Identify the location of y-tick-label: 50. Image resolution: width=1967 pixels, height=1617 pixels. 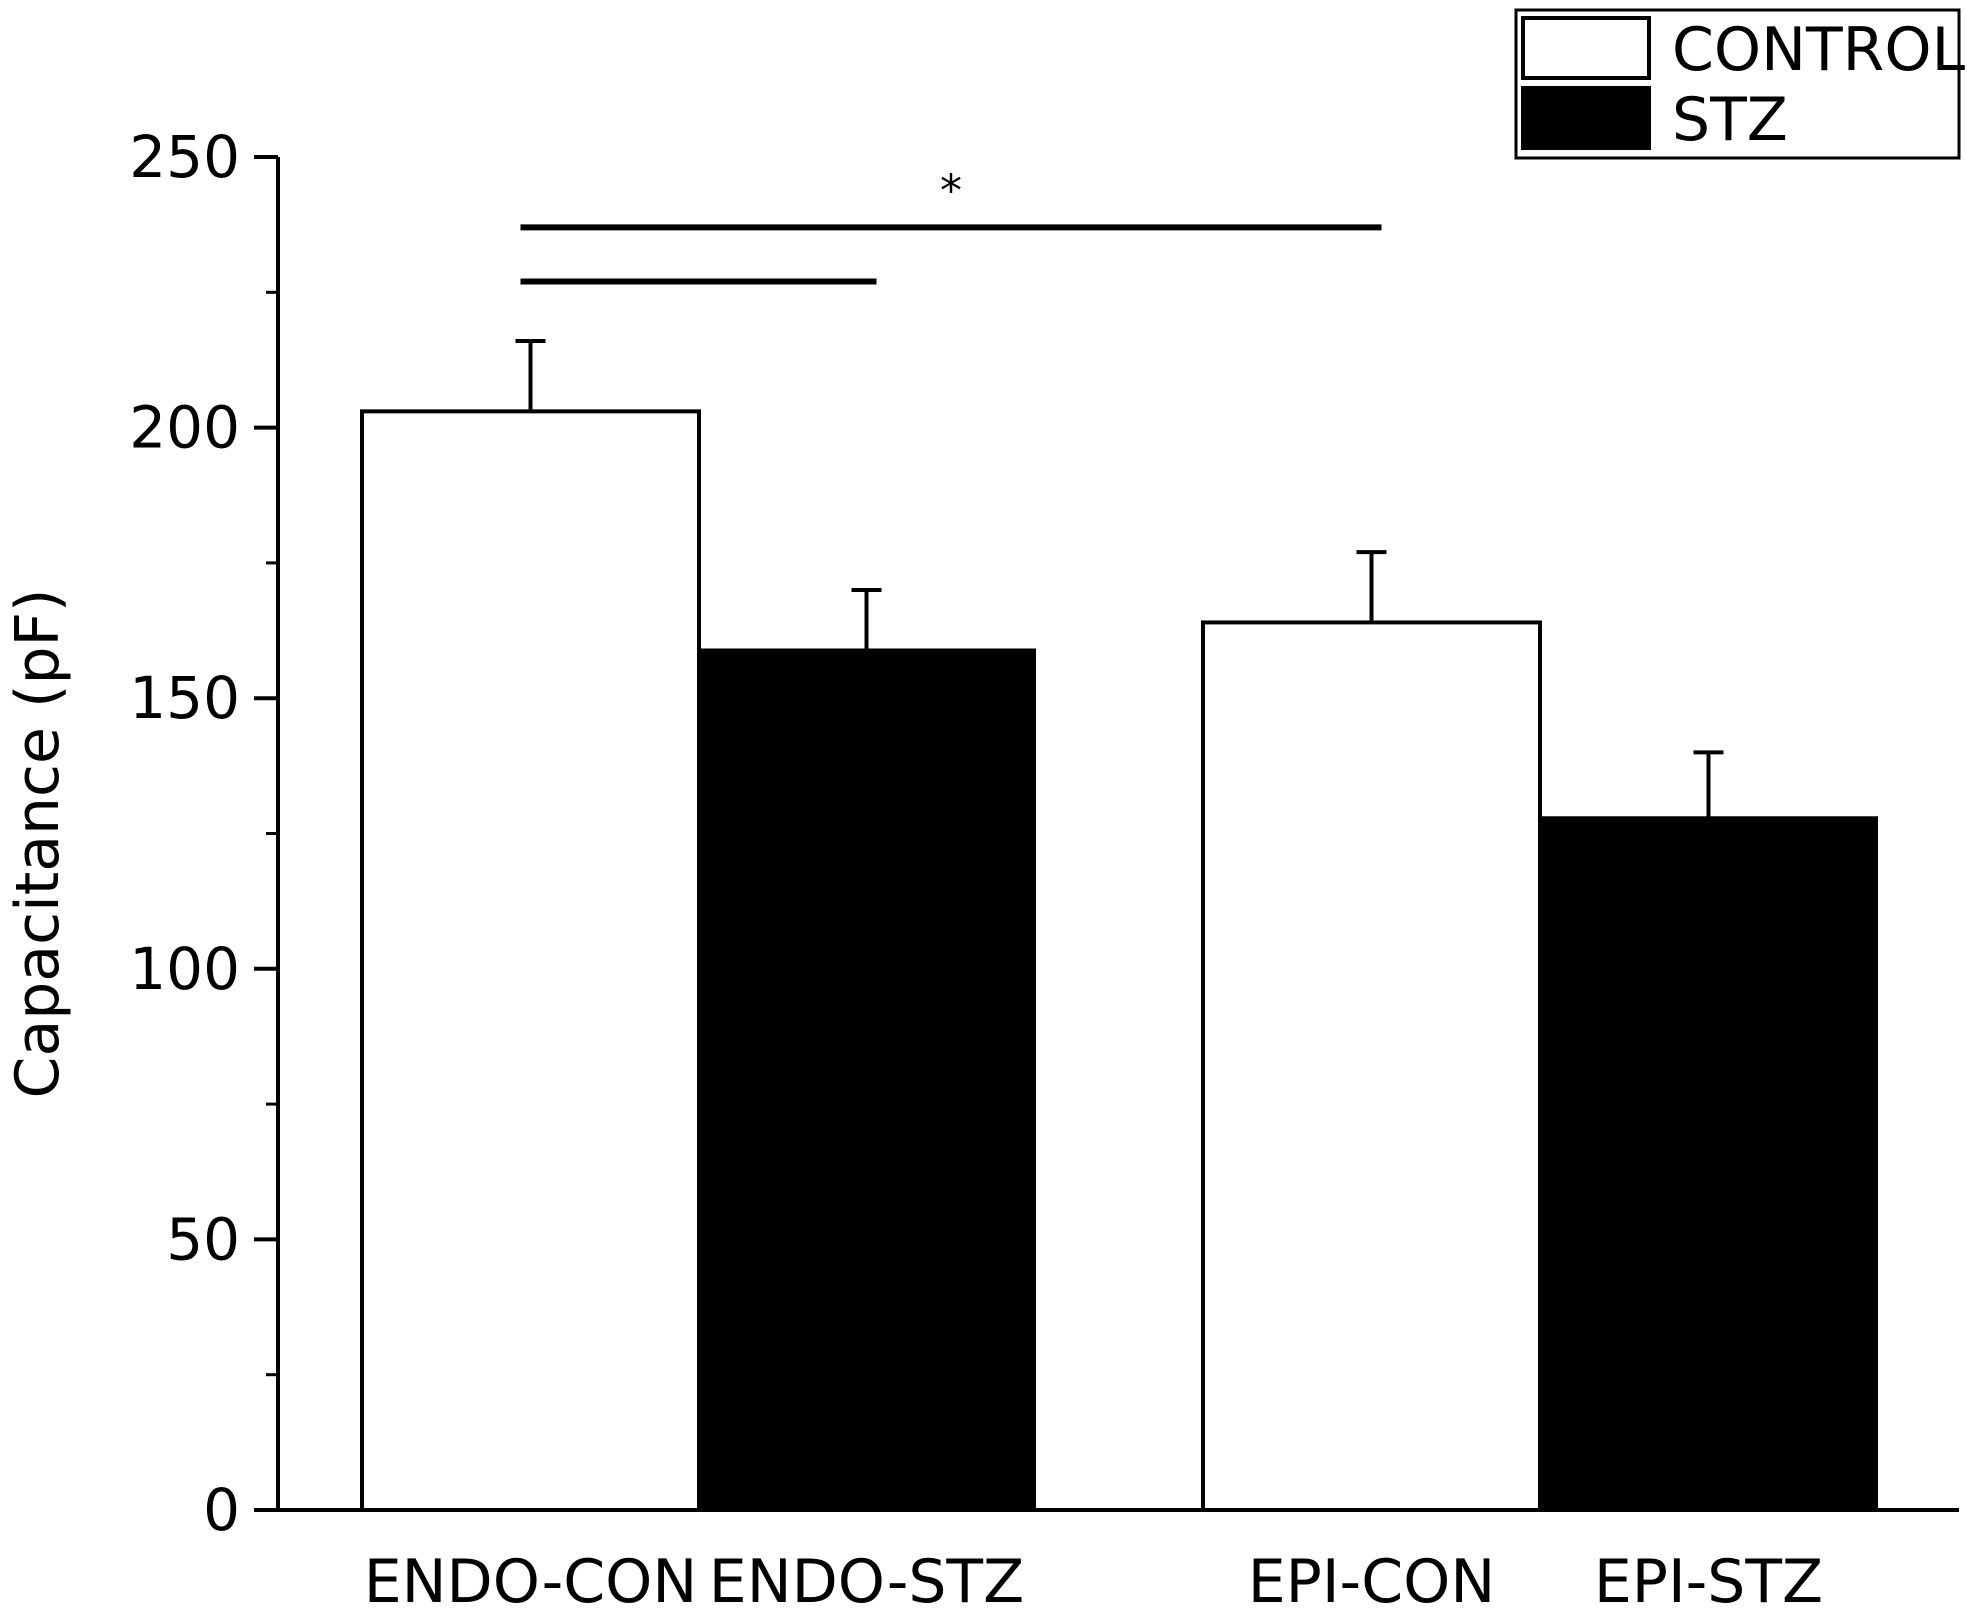
(203, 1239).